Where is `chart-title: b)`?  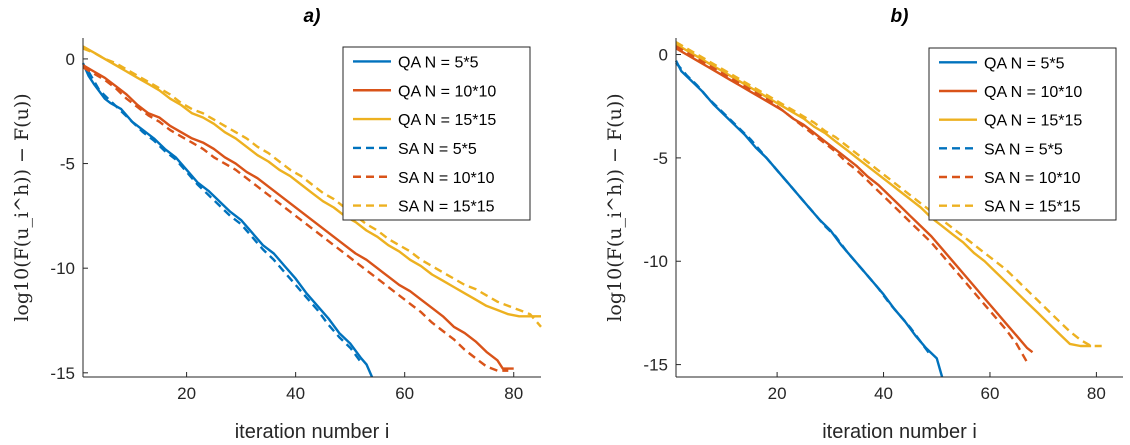
chart-title: b) is located at coordinates (900, 16).